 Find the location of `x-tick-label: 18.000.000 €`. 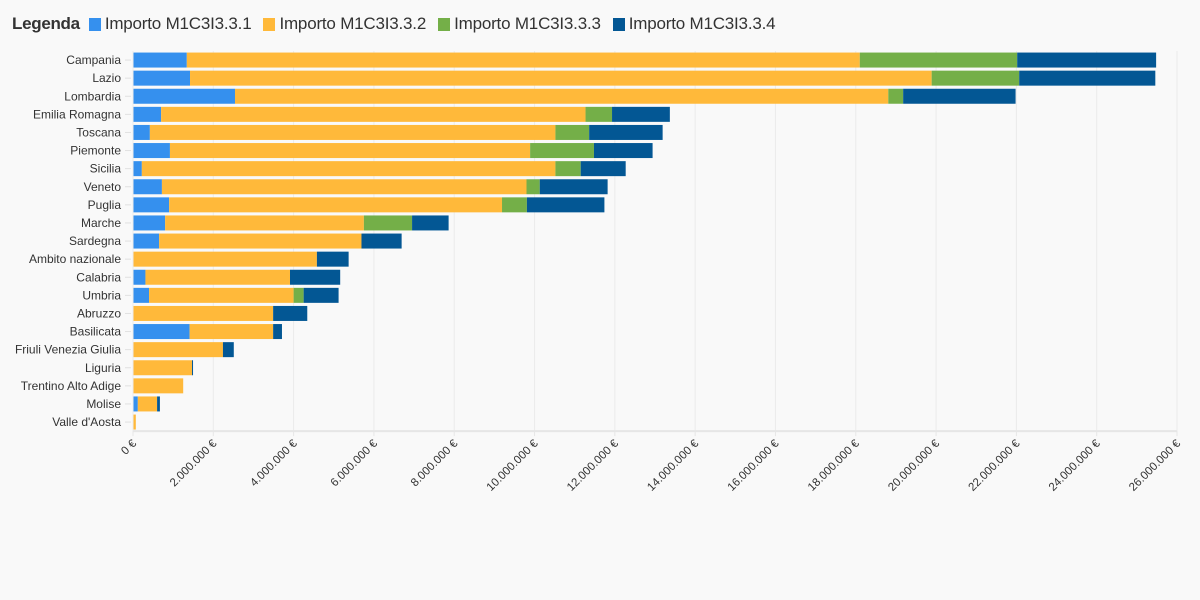

x-tick-label: 18.000.000 € is located at coordinates (834, 465).